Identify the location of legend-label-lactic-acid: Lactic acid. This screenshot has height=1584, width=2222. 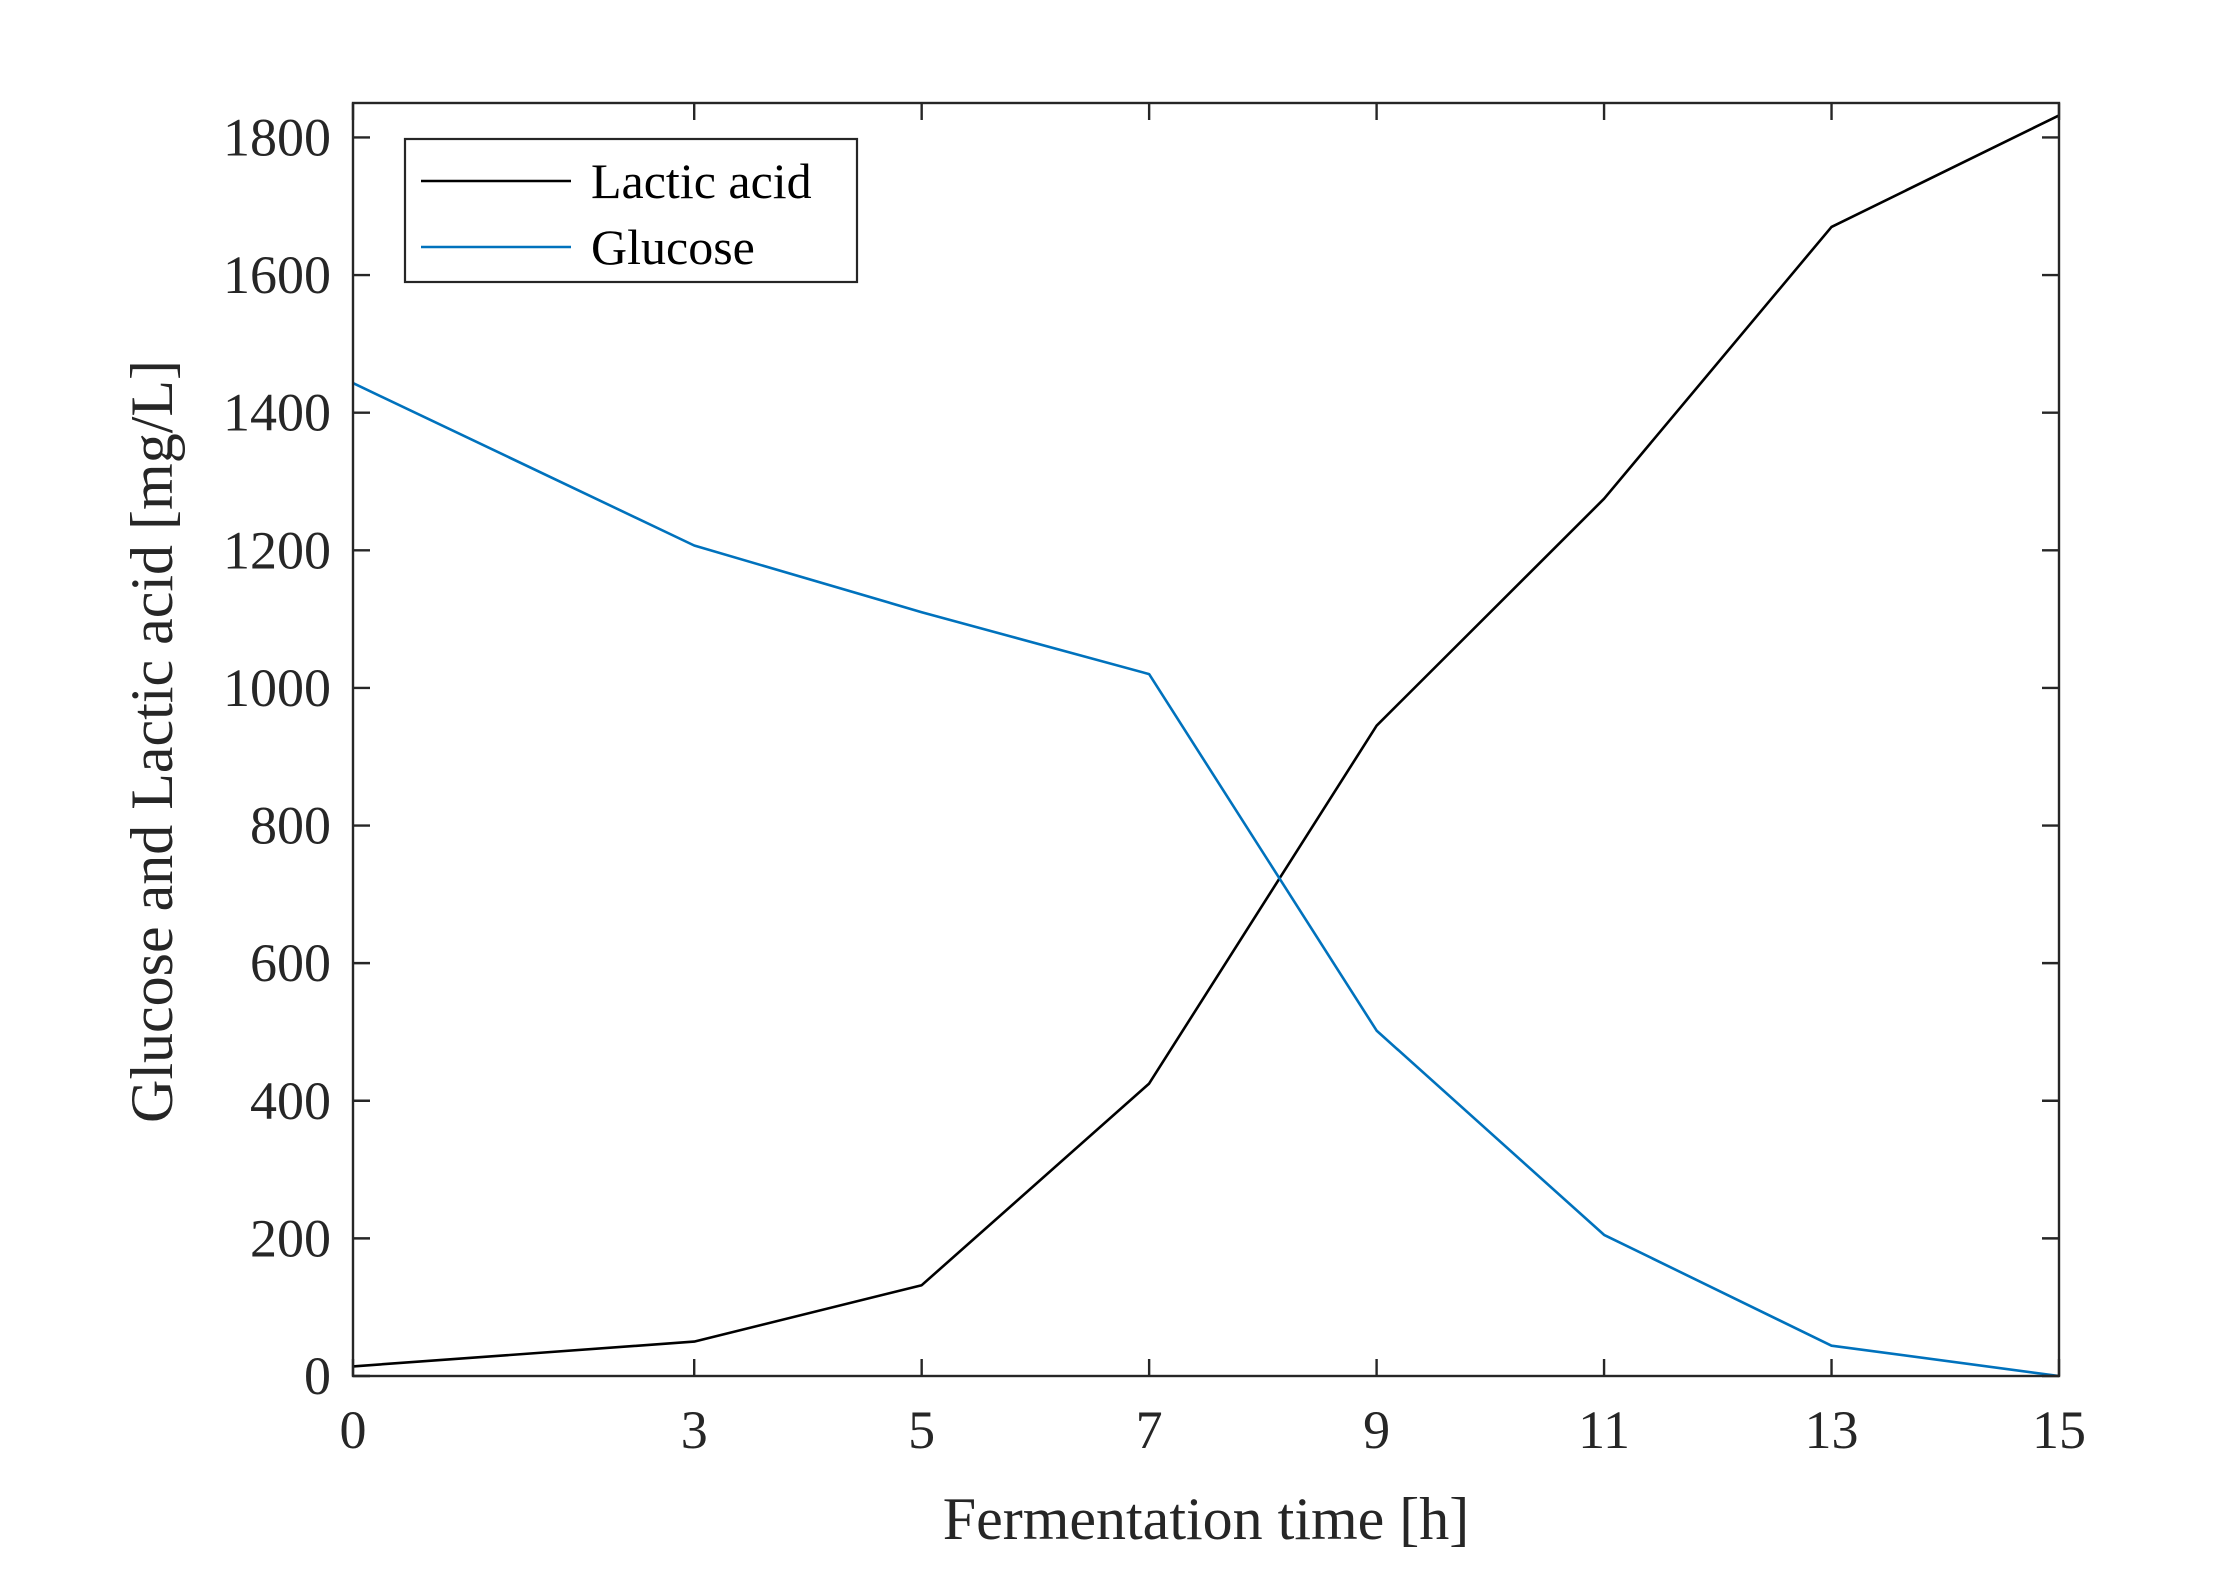
(701, 181).